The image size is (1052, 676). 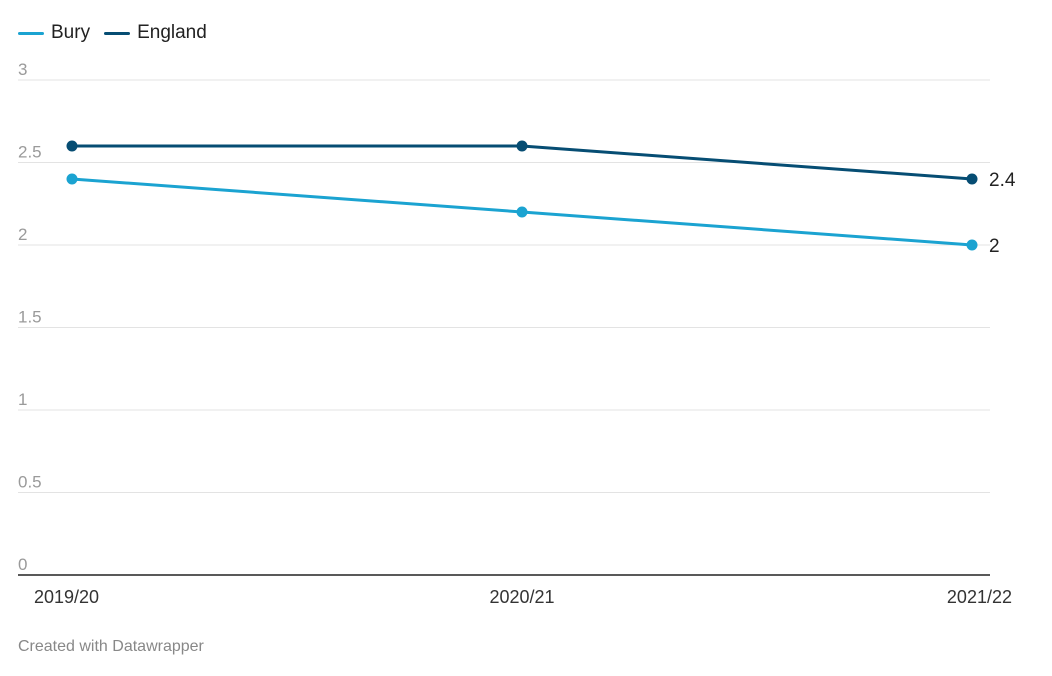 I want to click on legend-item-bury: Bury, so click(x=54, y=33).